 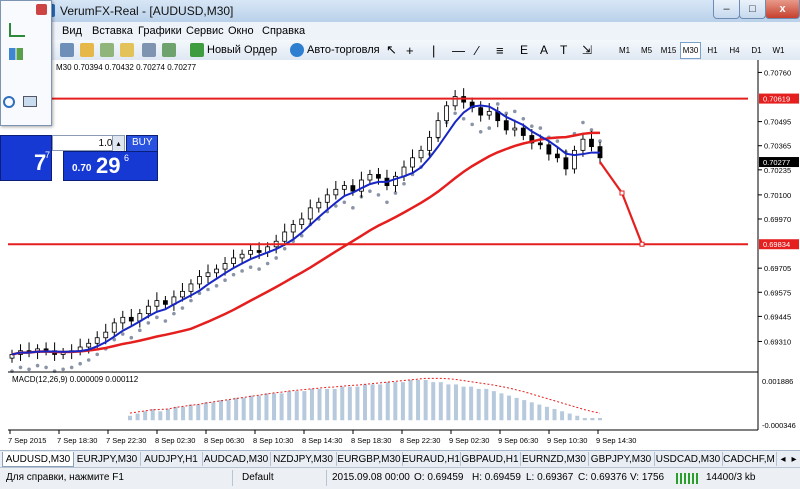 I want to click on arrows-icon: ⇲, so click(x=587, y=50).